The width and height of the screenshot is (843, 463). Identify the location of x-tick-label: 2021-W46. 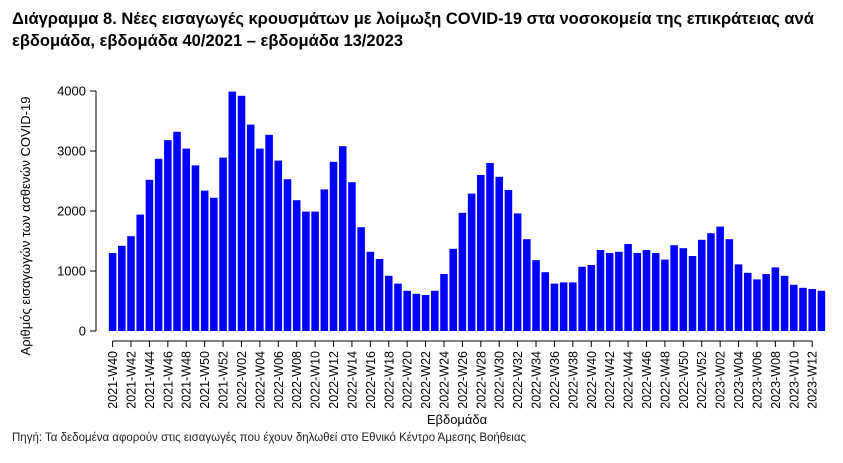
(168, 380).